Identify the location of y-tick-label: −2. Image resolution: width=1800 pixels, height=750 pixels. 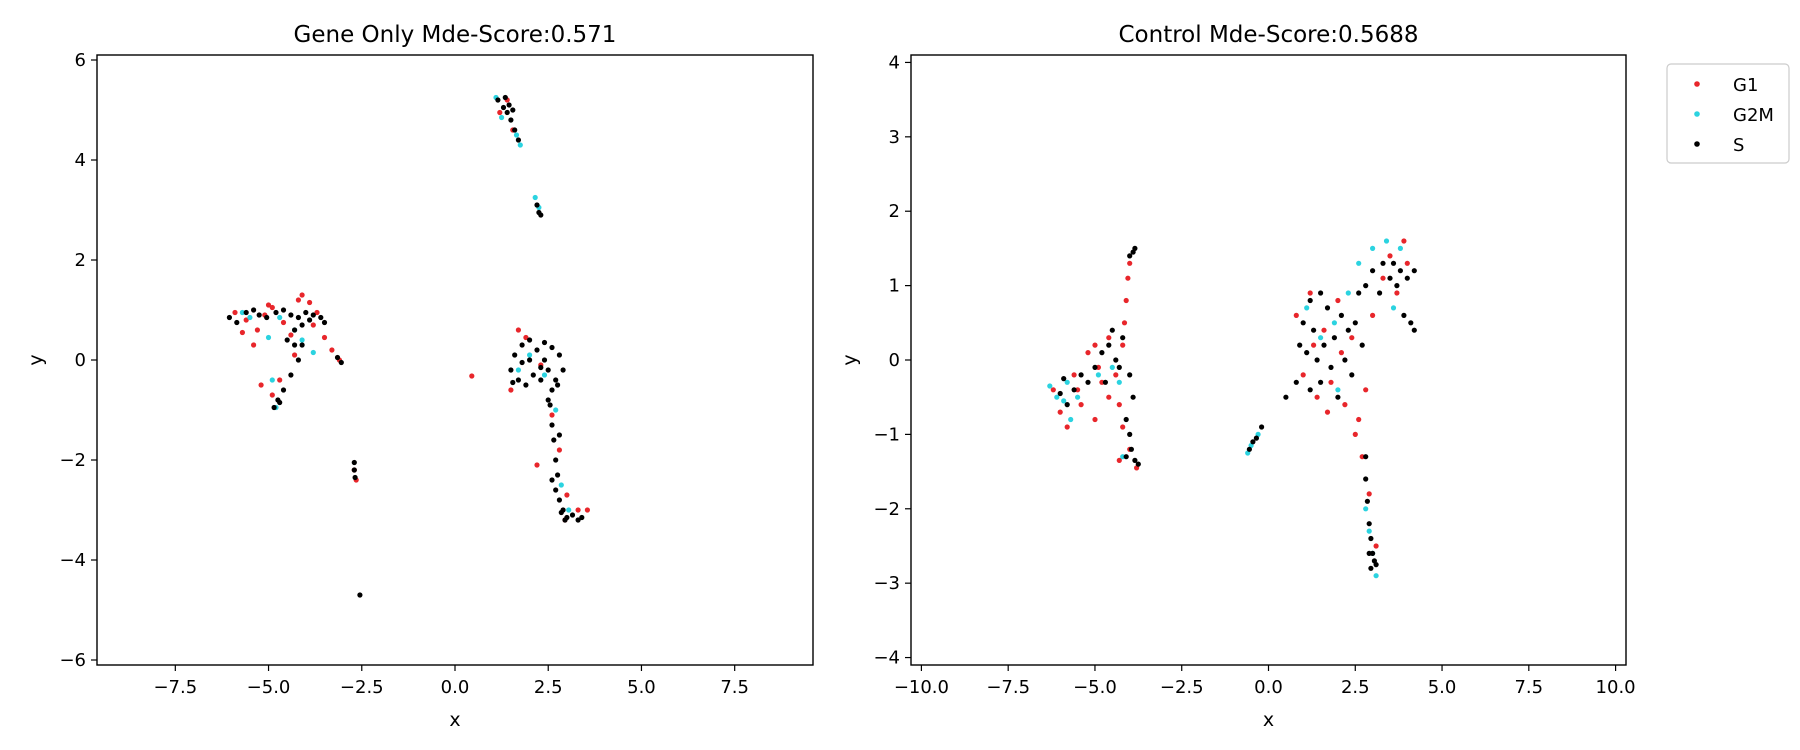
(886, 509).